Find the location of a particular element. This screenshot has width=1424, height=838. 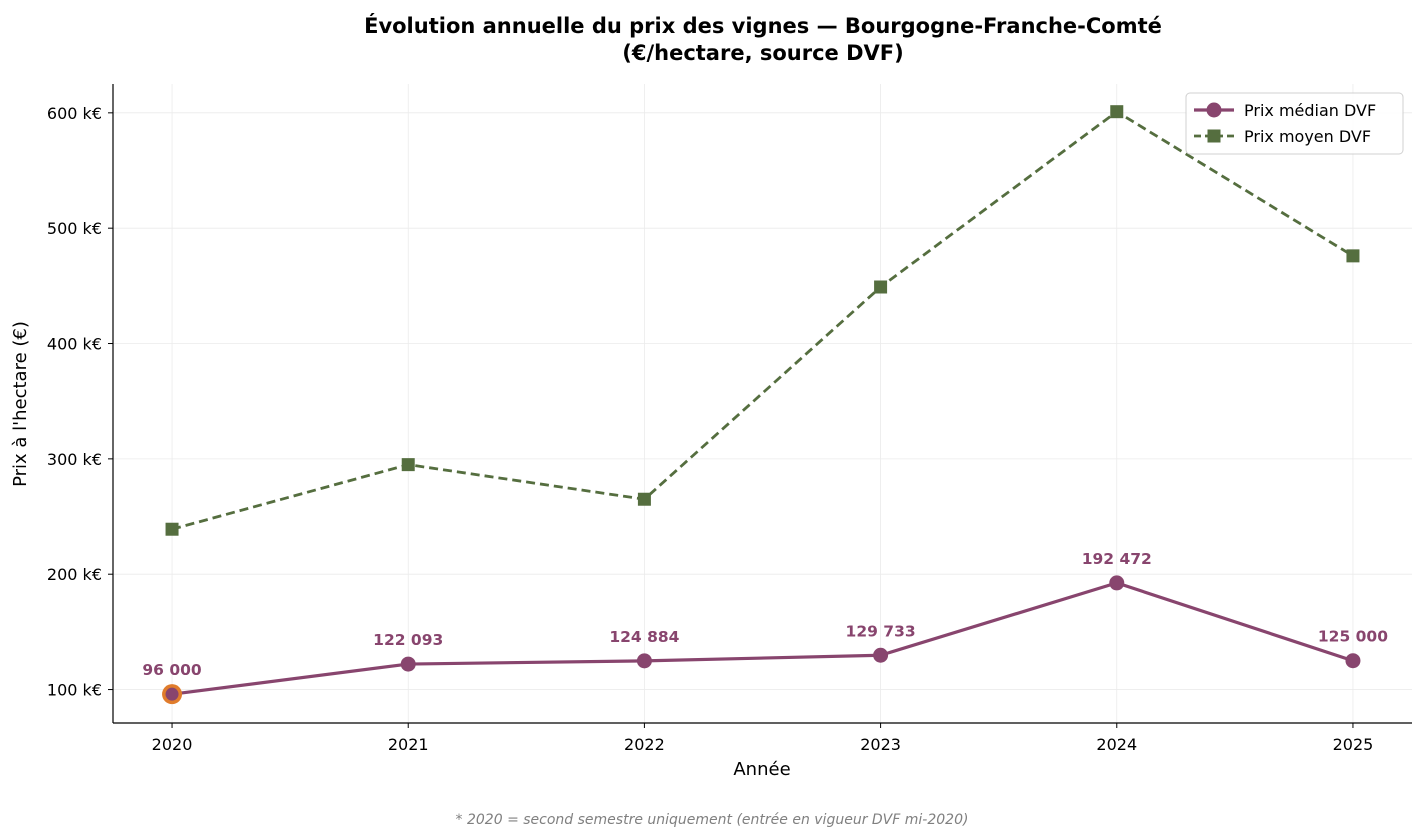

x-axis-label: Année is located at coordinates (761, 769).